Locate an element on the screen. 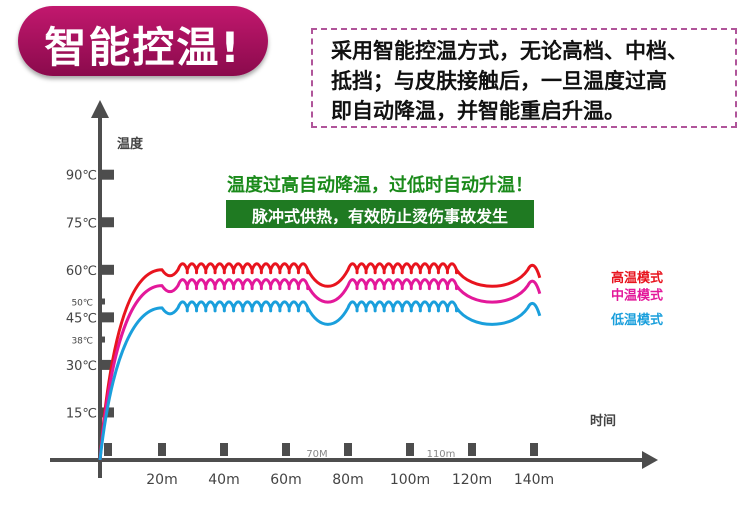 This screenshot has height=513, width=750. y-tick-label: 45℃ is located at coordinates (81, 318).